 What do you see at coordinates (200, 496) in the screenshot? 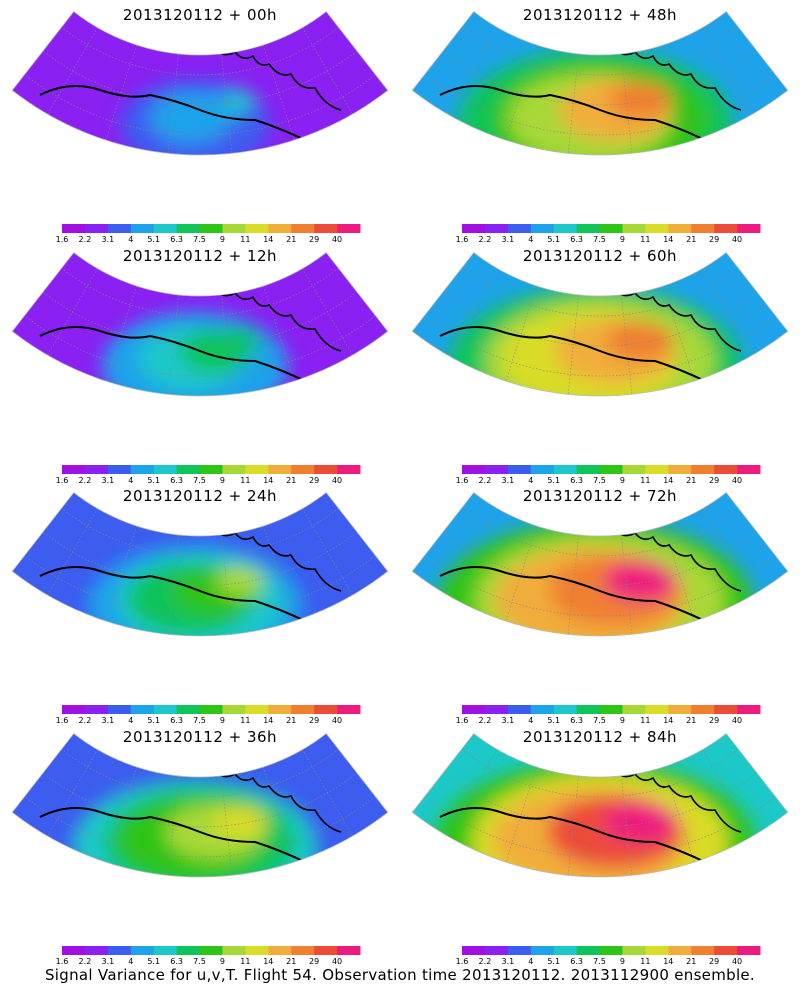
I see `panel-title: 2013120112 + 24h` at bounding box center [200, 496].